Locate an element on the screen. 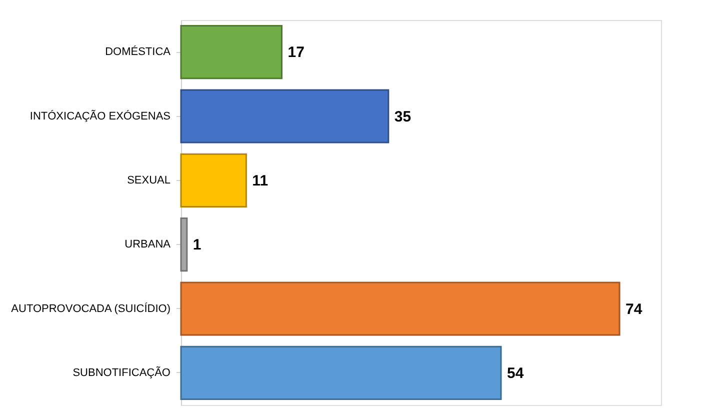 The image size is (701, 415). y-tick-label: URBANA is located at coordinates (148, 244).